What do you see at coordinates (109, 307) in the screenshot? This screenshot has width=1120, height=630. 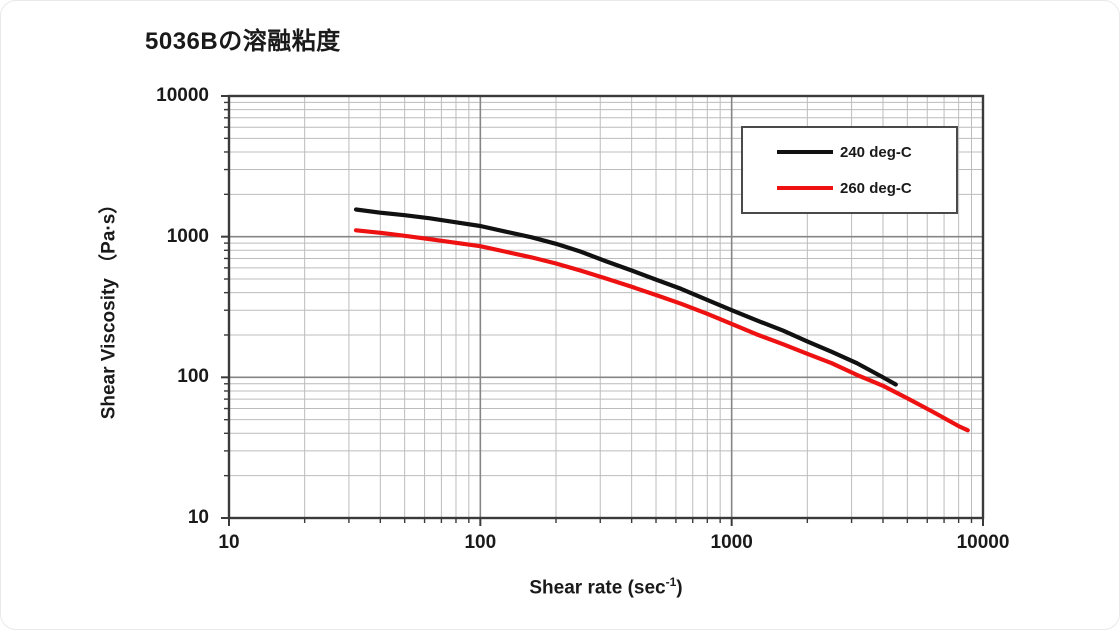 I see `y-axis-title: Shear Viscosity （Pa·s）` at bounding box center [109, 307].